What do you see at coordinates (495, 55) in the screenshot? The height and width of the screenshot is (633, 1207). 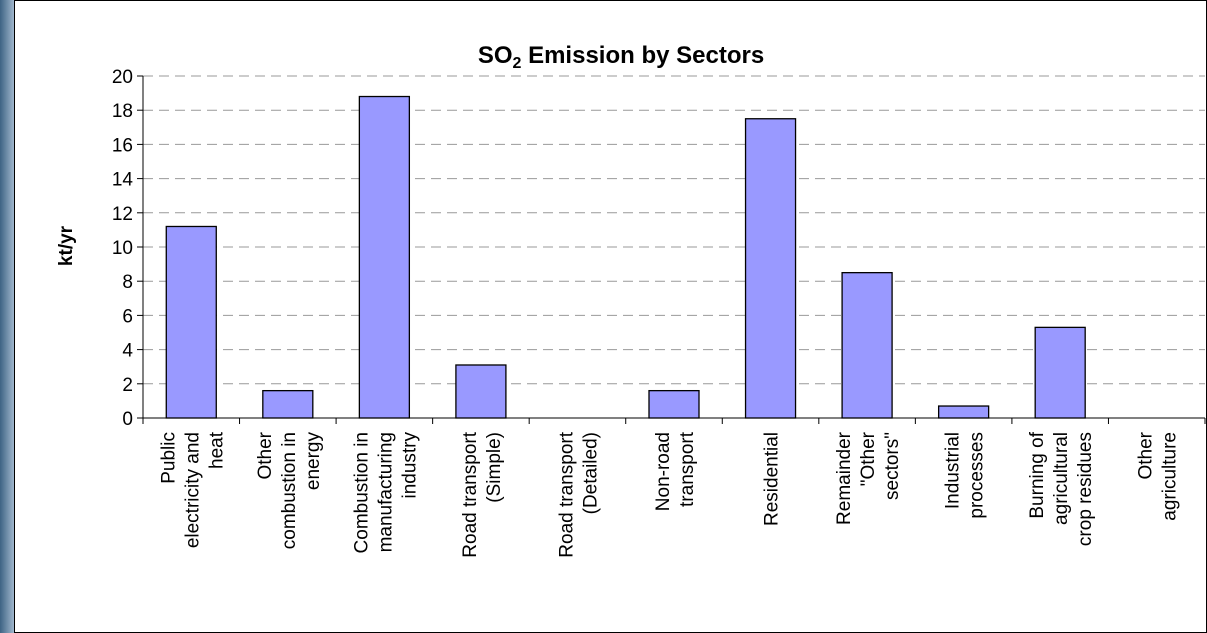 I see `chart-title-main: SO` at bounding box center [495, 55].